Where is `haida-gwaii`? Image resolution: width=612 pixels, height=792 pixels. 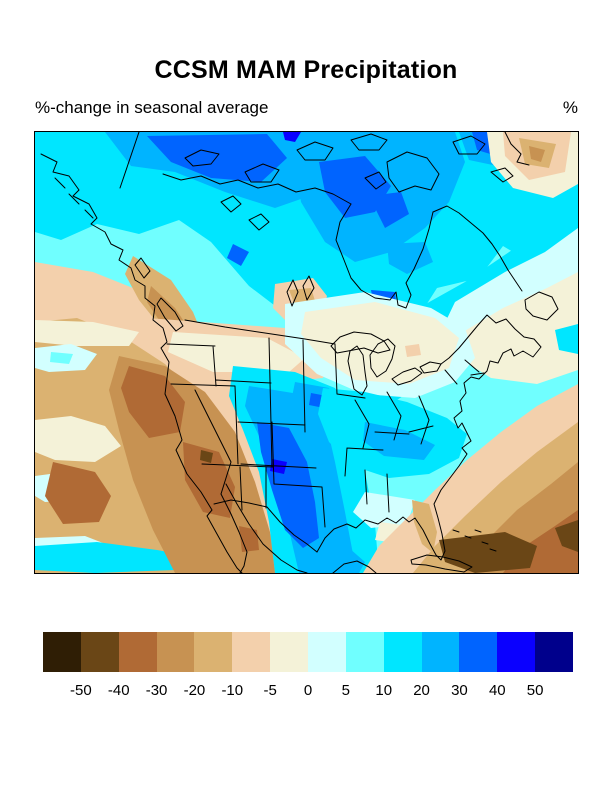 haida-gwaii is located at coordinates (142, 268).